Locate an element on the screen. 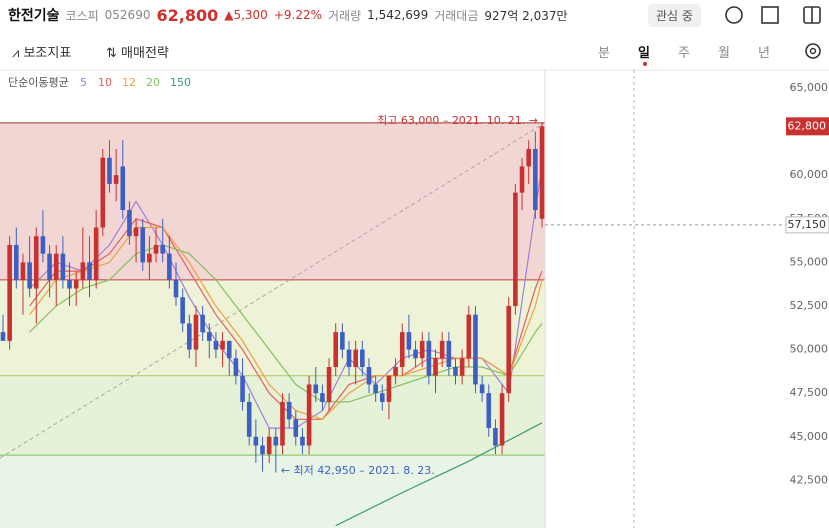 This screenshot has height=528, width=829. amount-label: 거래대금 is located at coordinates (456, 15).